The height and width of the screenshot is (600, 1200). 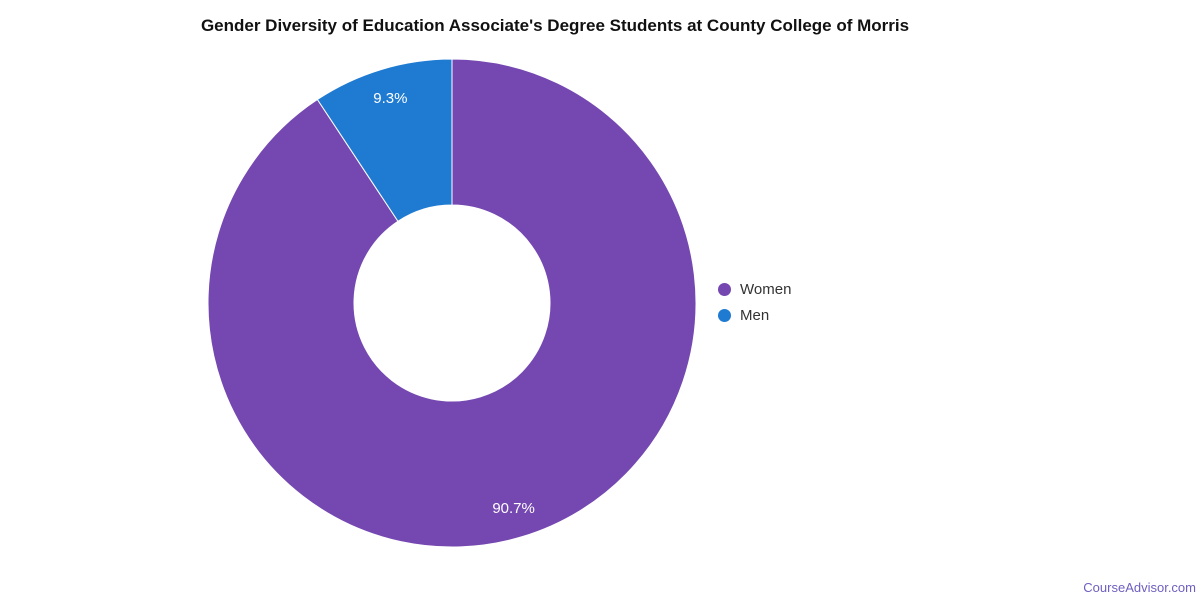 I want to click on pie-slice-men, so click(x=384, y=140).